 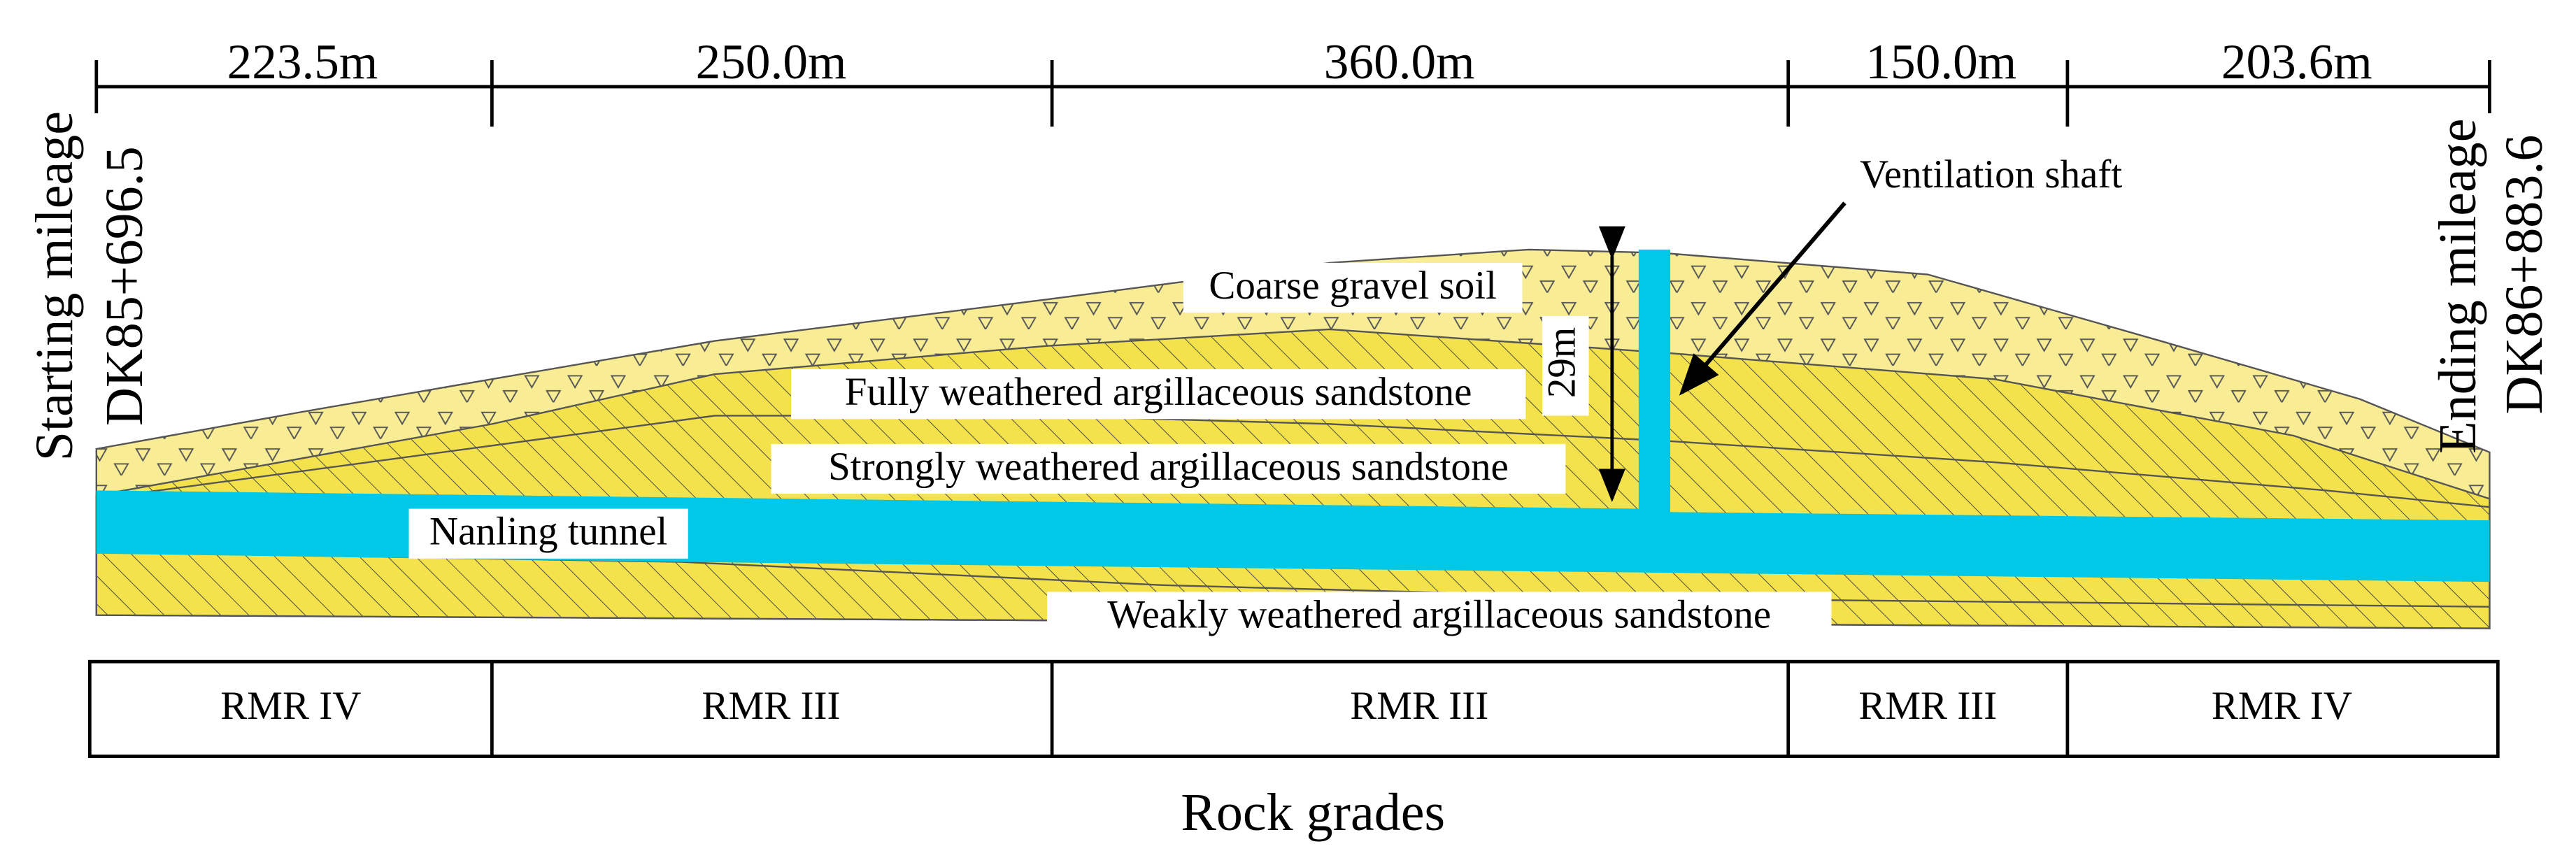 What do you see at coordinates (771, 62) in the screenshot?
I see `segment-length: 250.0m` at bounding box center [771, 62].